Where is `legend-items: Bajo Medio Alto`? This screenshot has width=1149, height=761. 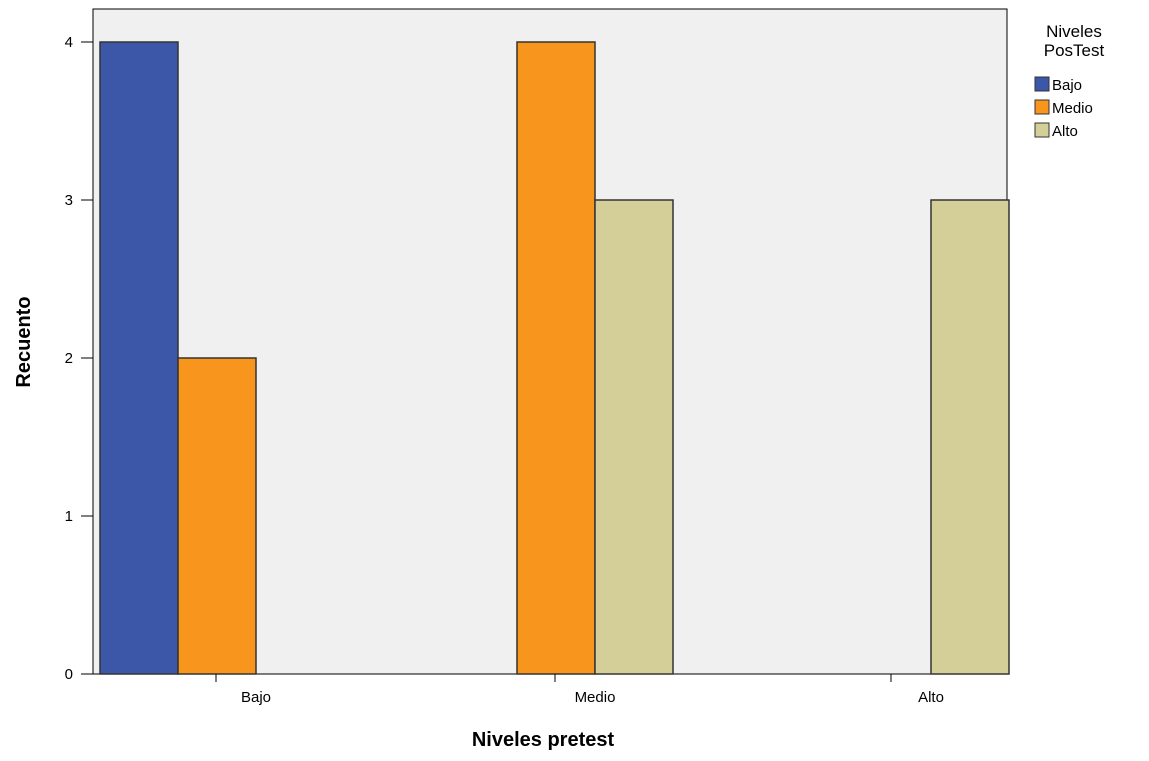
legend-items: Bajo Medio Alto is located at coordinates (1063, 108).